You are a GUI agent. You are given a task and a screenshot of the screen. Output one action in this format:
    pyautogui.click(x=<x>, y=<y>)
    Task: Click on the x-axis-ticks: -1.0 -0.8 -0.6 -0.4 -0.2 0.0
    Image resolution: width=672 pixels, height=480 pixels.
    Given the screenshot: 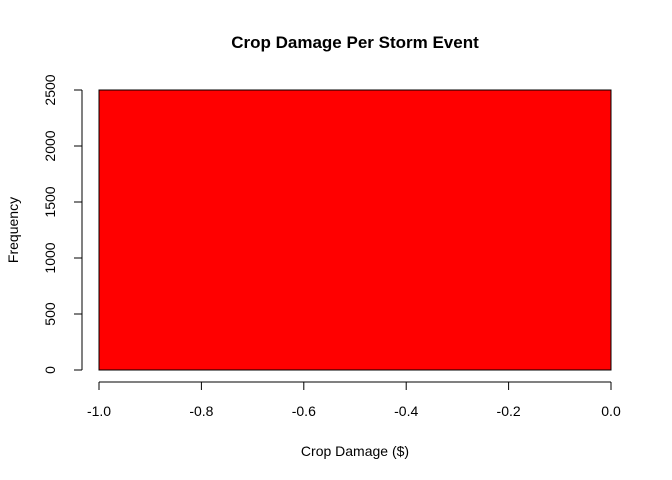 What is the action you would take?
    pyautogui.click(x=354, y=400)
    